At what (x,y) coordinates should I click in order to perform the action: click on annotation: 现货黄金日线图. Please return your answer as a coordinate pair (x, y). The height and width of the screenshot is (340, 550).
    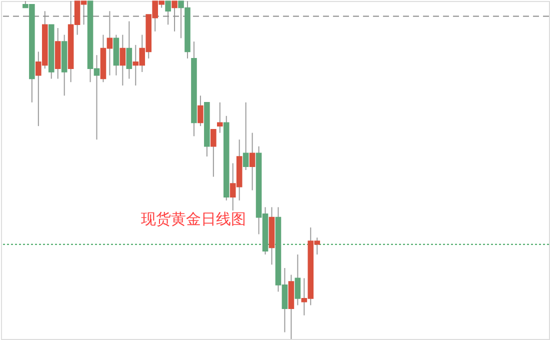
    Looking at the image, I should click on (193, 219).